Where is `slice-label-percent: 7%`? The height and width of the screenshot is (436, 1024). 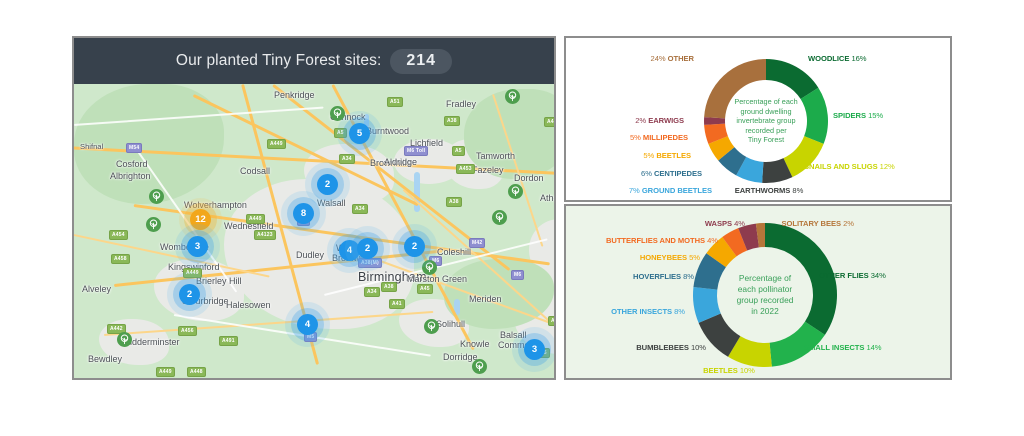
slice-label-percent: 7% is located at coordinates (634, 190).